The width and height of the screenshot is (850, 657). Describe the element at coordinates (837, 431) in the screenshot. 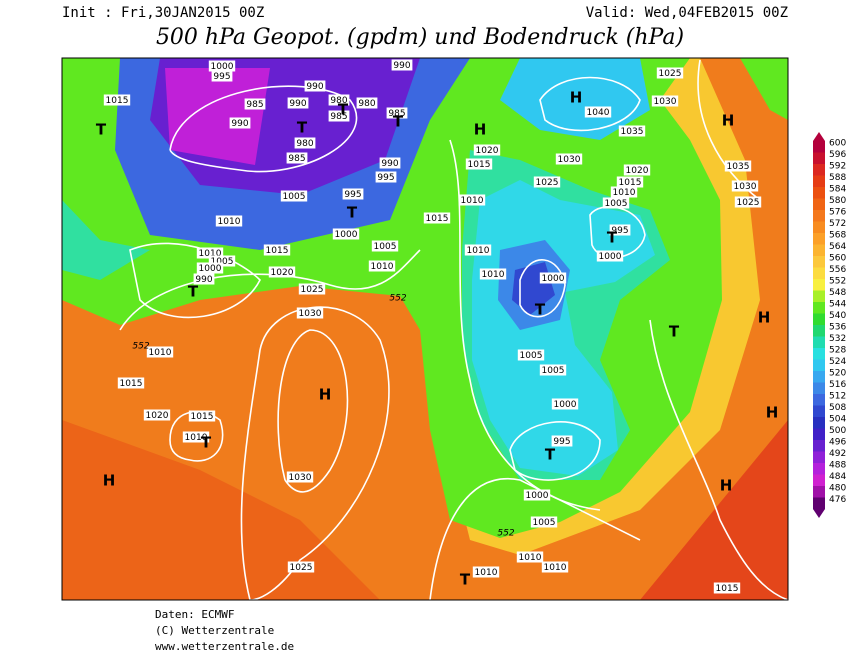

I see `legend-label: 500` at that location.